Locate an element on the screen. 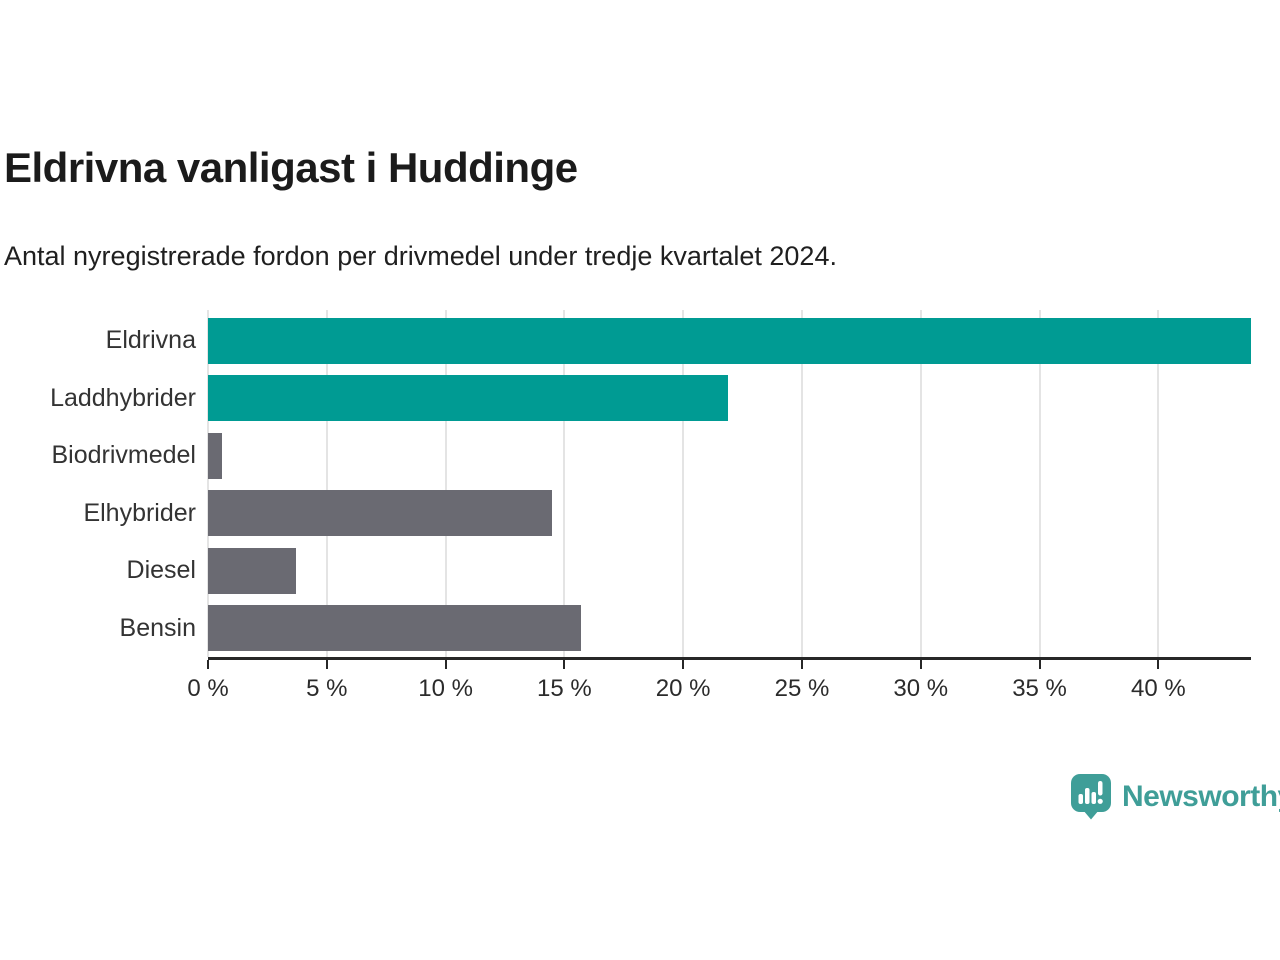 This screenshot has width=1280, height=960. bar-eldrivna is located at coordinates (729, 340).